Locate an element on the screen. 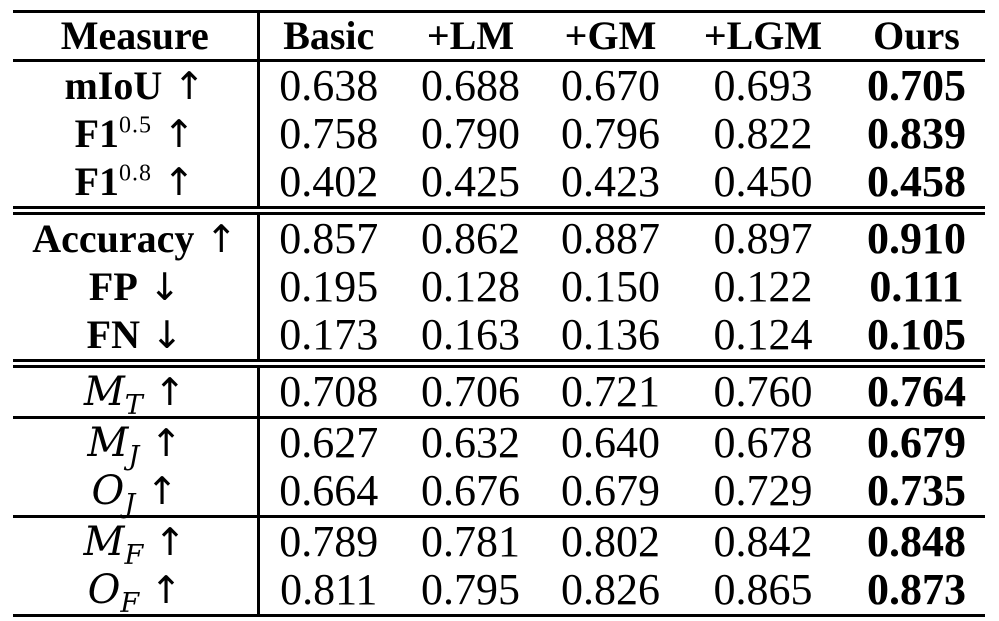  value-cell: 0.826 is located at coordinates (610, 589).